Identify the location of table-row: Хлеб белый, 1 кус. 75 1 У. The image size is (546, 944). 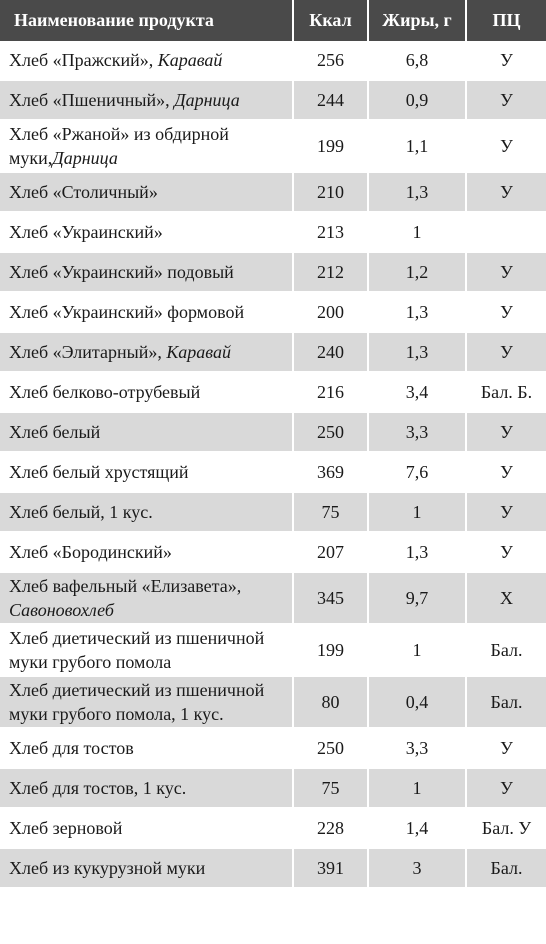
(273, 512).